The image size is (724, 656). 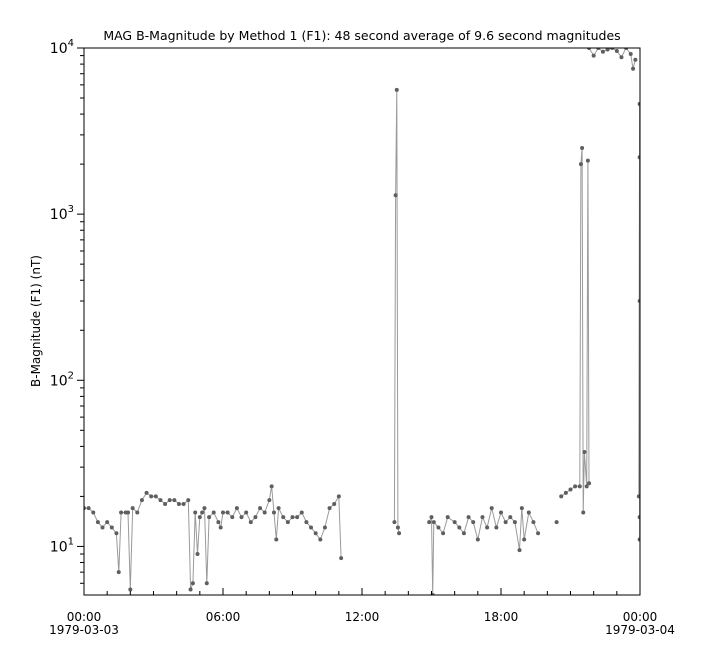 What do you see at coordinates (223, 617) in the screenshot?
I see `x-tick-label: 06:00` at bounding box center [223, 617].